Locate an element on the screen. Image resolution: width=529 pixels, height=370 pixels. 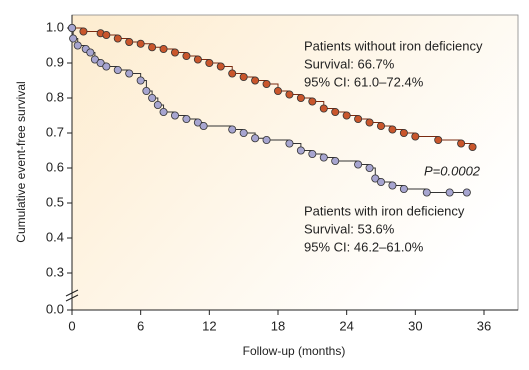
y-tick-label: 0.7 is located at coordinates (55, 131).